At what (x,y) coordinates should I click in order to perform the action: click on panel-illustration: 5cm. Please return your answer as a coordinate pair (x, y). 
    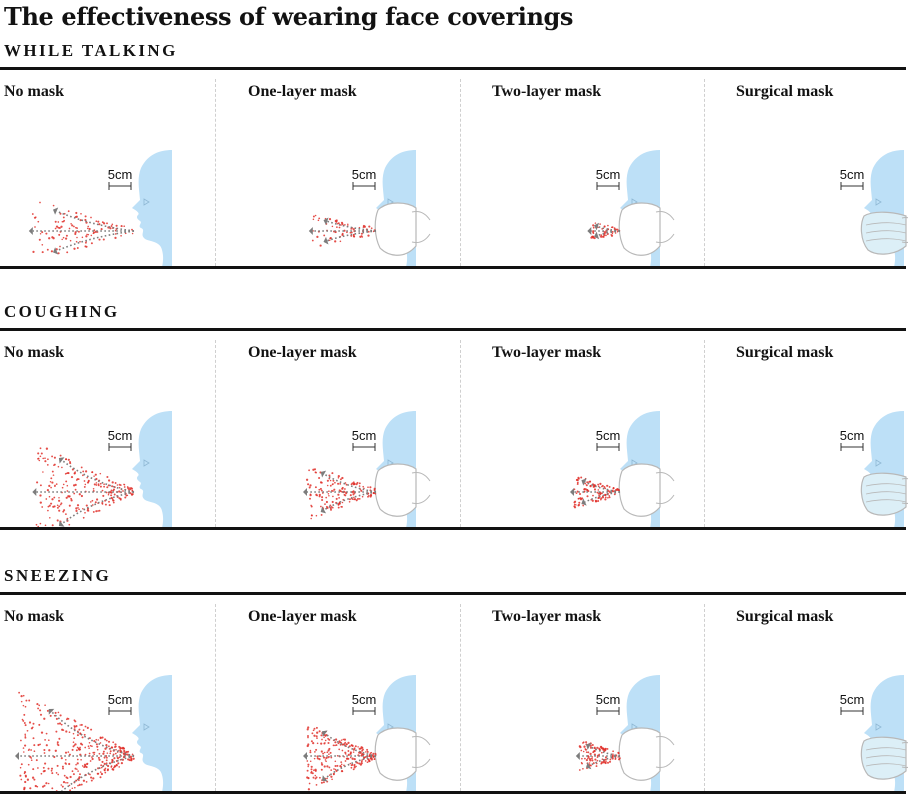
    Looking at the image, I should click on (622, 469).